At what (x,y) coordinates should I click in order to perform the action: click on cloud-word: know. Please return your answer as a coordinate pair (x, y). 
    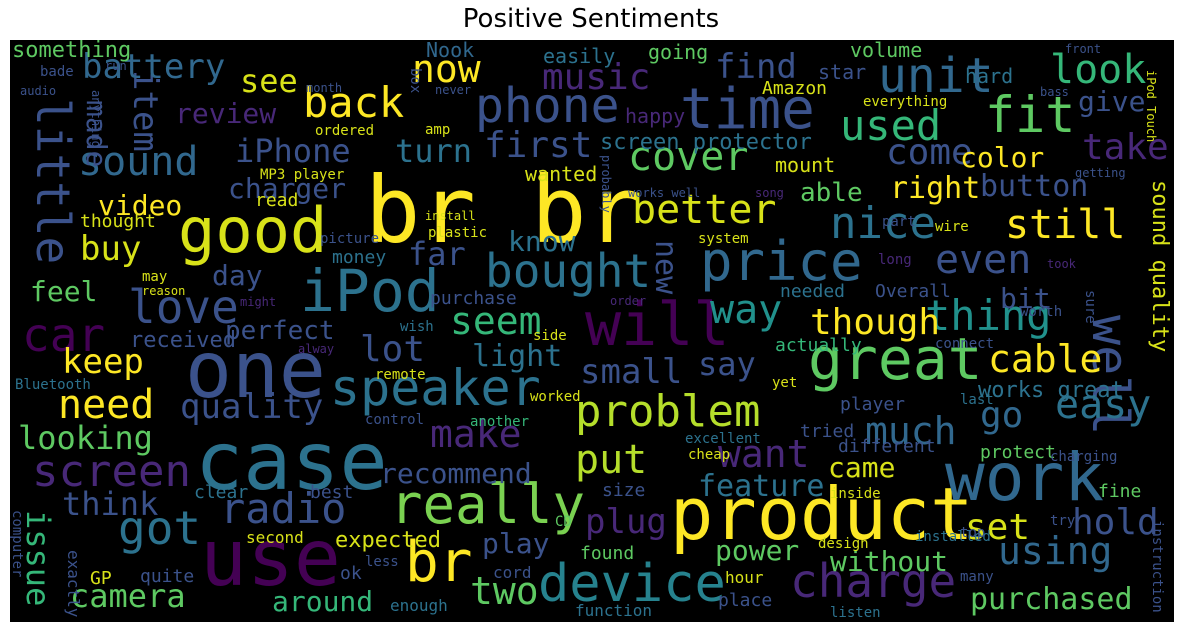
    Looking at the image, I should click on (542, 241).